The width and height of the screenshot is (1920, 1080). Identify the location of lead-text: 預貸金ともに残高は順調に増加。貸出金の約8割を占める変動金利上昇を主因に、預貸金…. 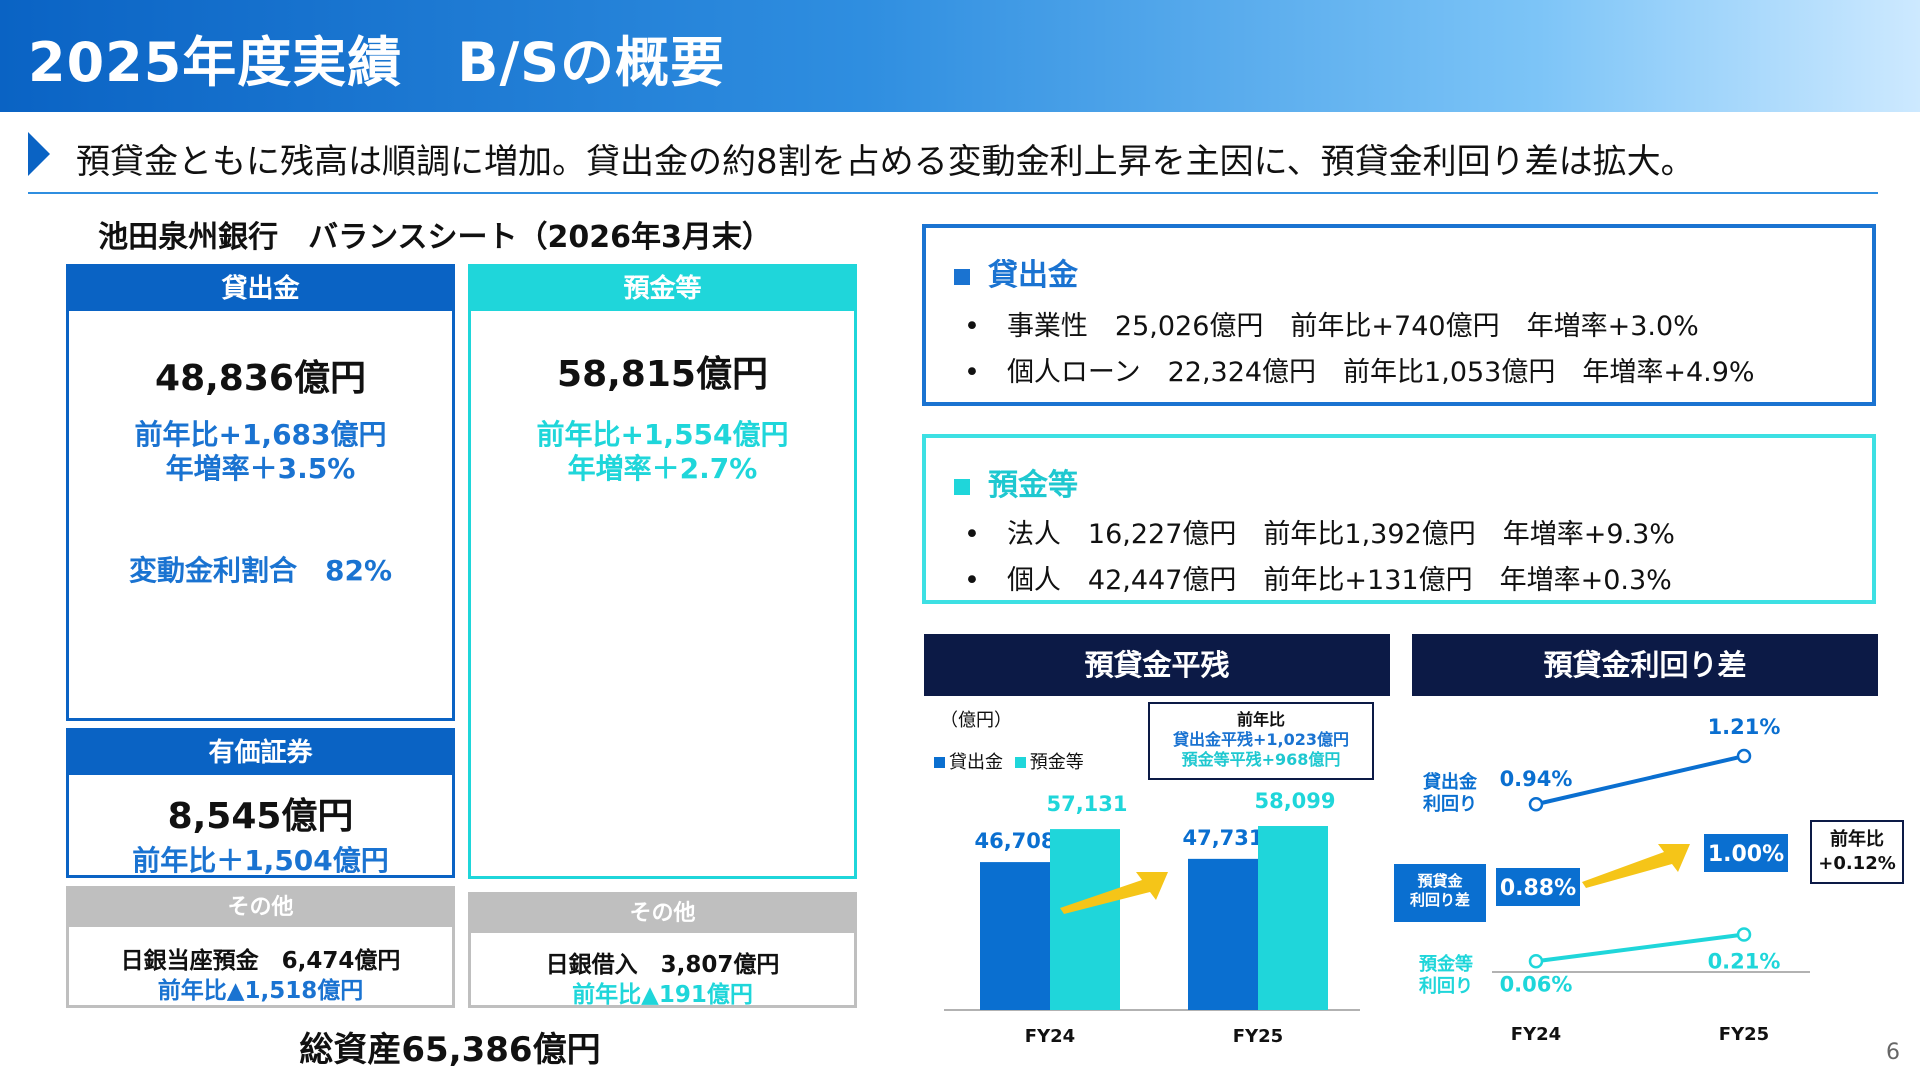
(885, 162).